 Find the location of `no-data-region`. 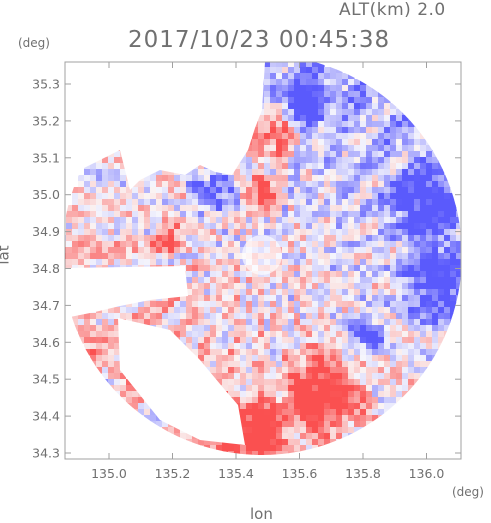

no-data-region is located at coordinates (165, 126).